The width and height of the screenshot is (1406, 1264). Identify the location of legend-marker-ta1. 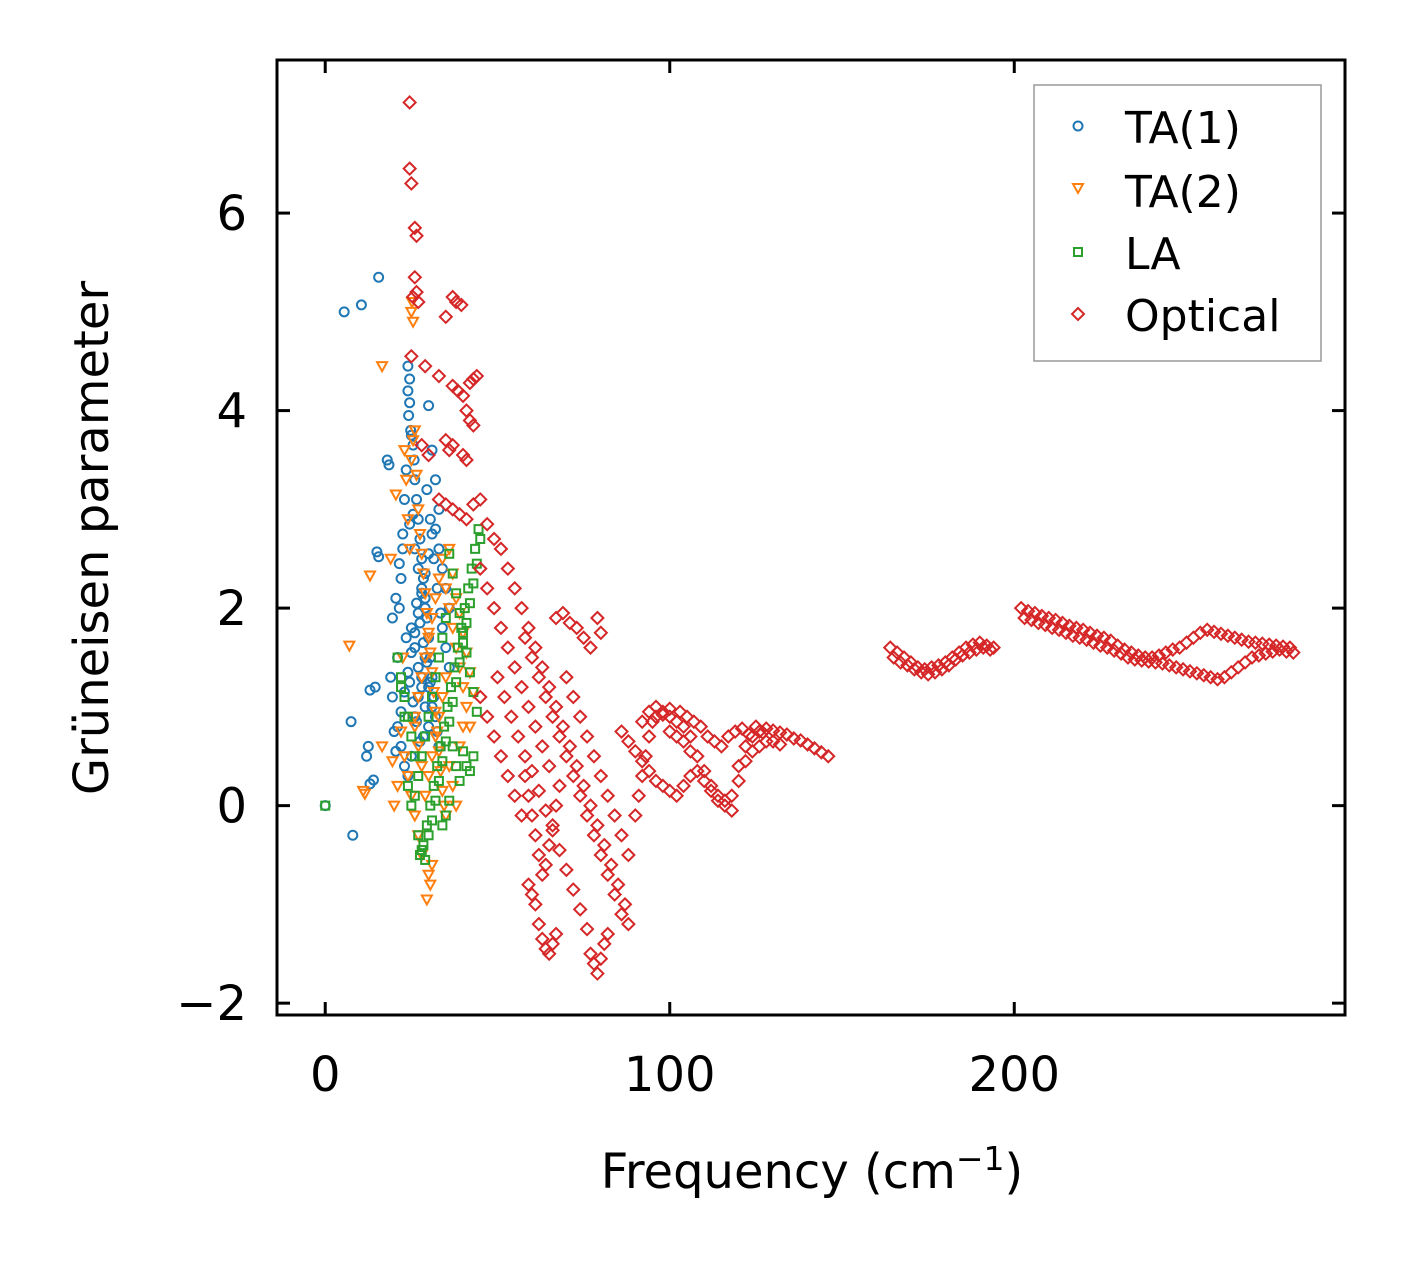
(1078, 126).